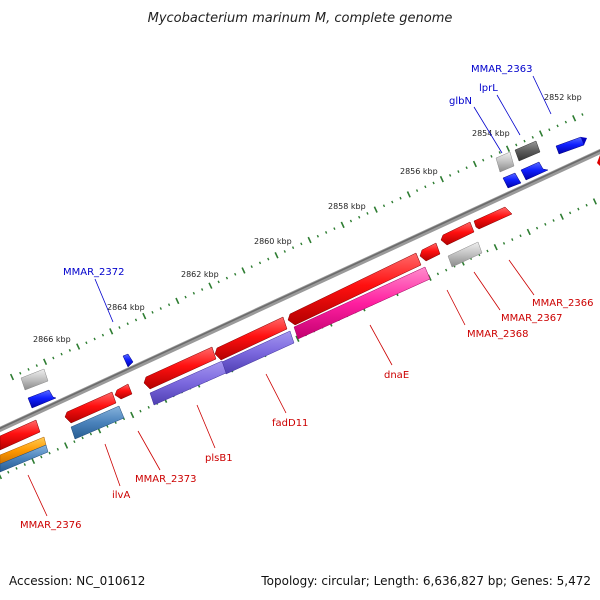 This screenshot has height=600, width=600. Describe the element at coordinates (126, 307) in the screenshot. I see `scale-label-2864: 2864 kbp` at that location.